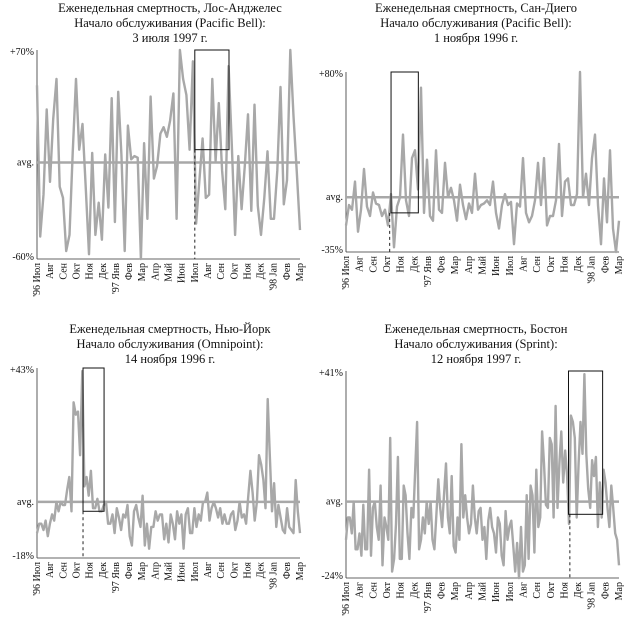  What do you see at coordinates (332, 250) in the screenshot?
I see `y-tick-label: -35%` at bounding box center [332, 250].